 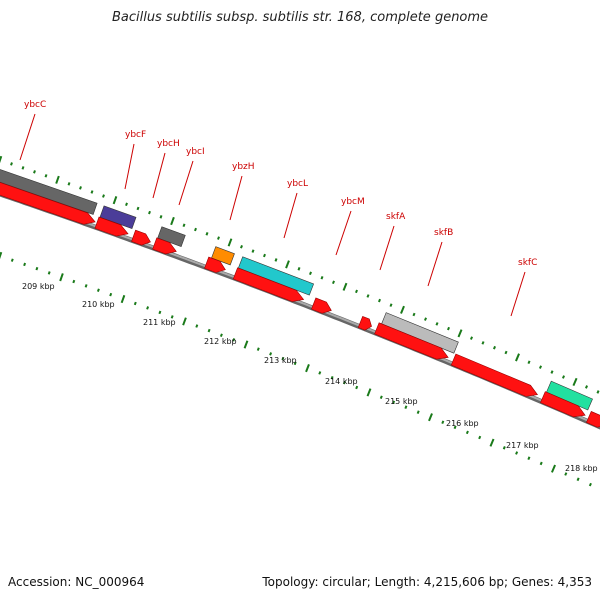 I want to click on gene-label-skfA: skfA, so click(x=396, y=217).